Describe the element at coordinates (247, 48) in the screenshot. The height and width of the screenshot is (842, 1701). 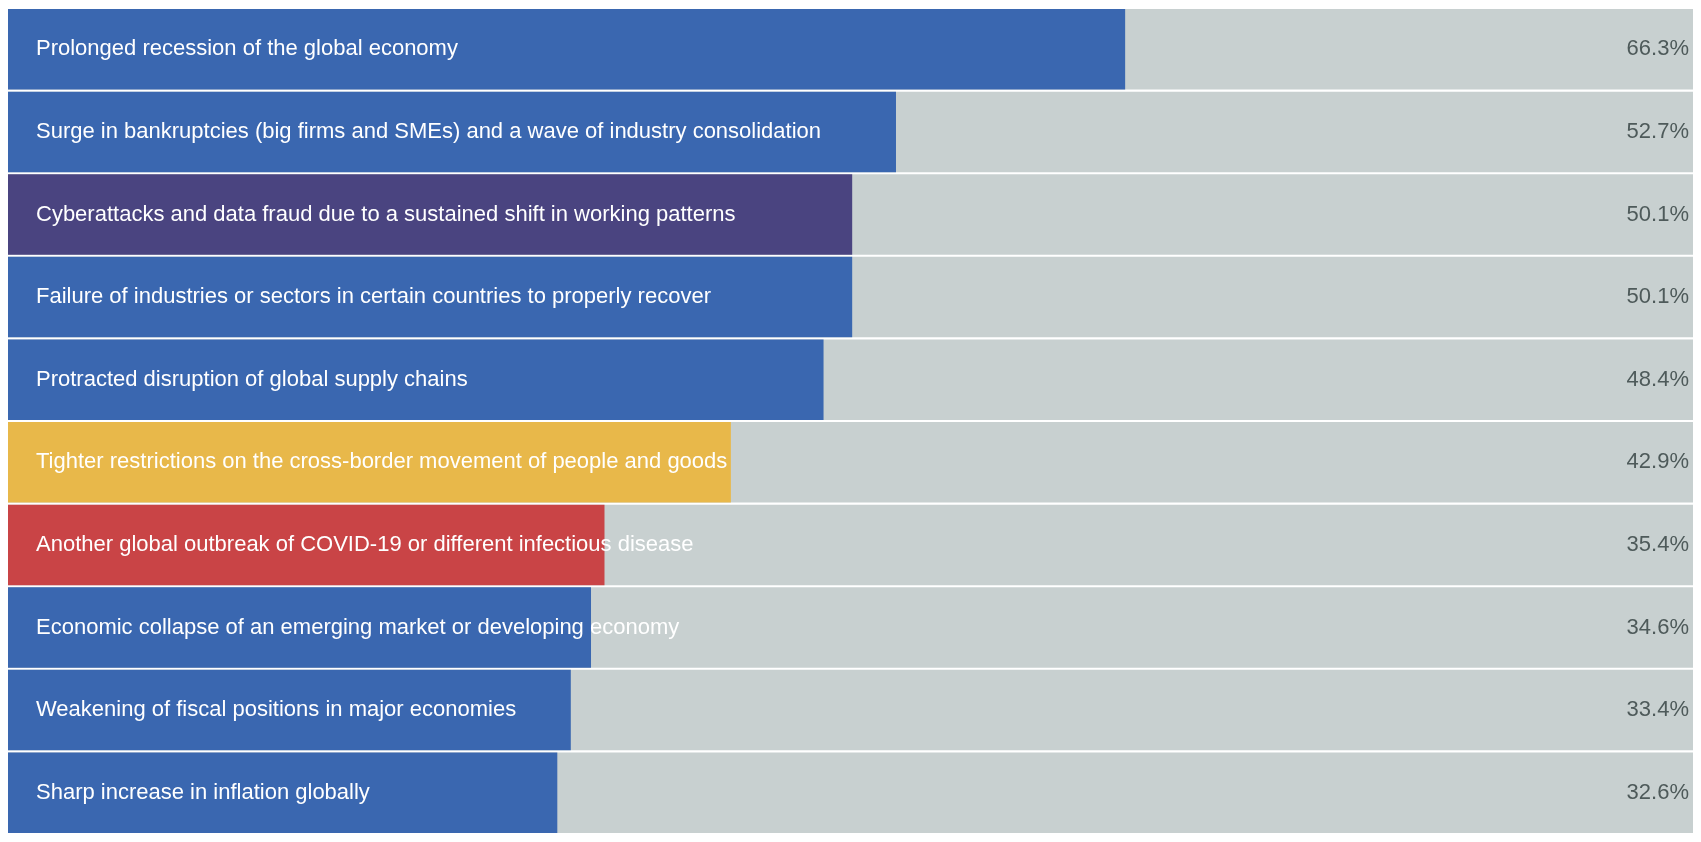
I see `y-tick-label: Prolonged recession of the global economy` at that location.